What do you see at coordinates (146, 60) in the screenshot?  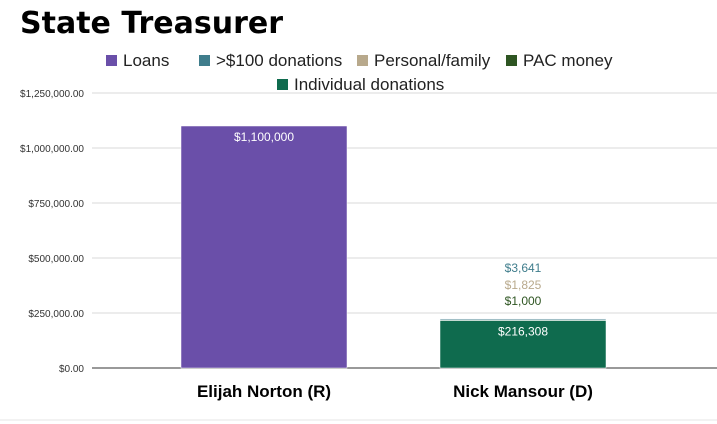 I see `legend-label: Loans` at bounding box center [146, 60].